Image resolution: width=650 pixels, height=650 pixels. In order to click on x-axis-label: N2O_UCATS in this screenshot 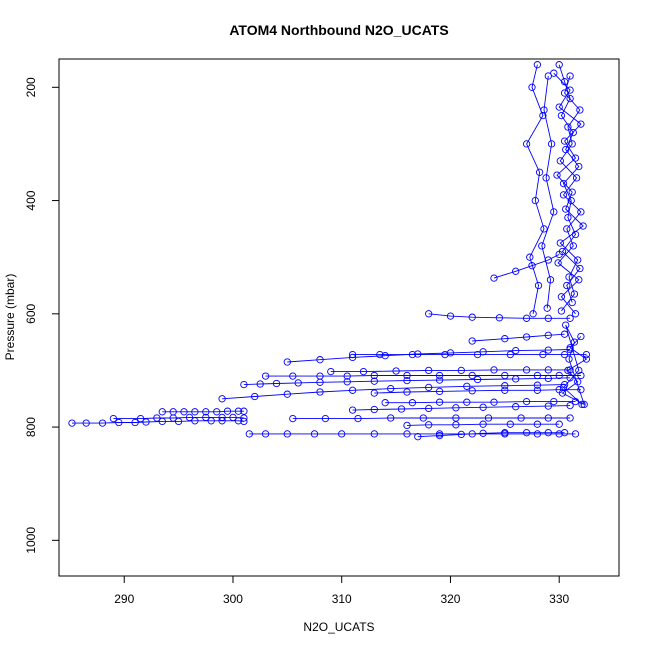, I will do `click(338, 627)`.